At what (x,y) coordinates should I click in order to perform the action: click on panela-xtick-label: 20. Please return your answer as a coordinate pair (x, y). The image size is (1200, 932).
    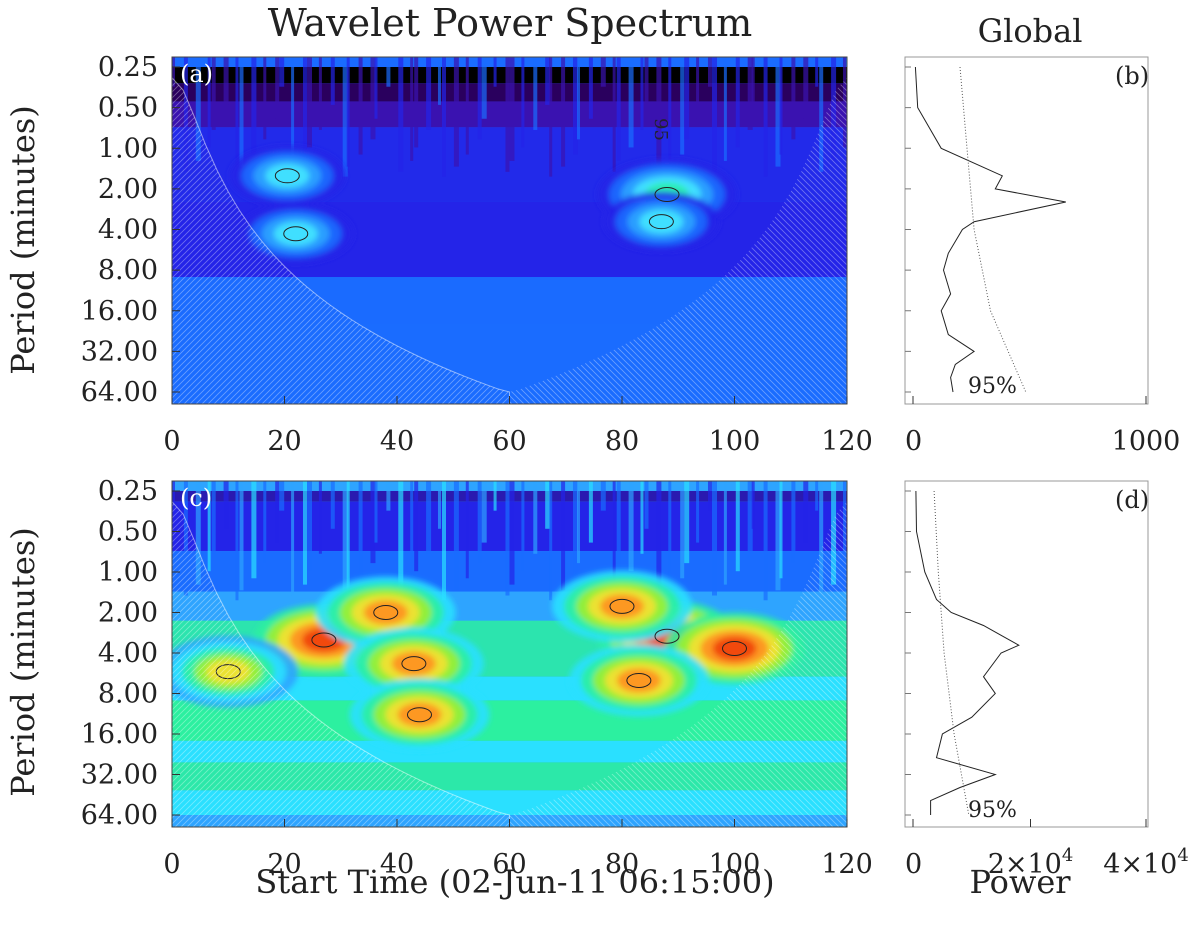
    Looking at the image, I should click on (284, 441).